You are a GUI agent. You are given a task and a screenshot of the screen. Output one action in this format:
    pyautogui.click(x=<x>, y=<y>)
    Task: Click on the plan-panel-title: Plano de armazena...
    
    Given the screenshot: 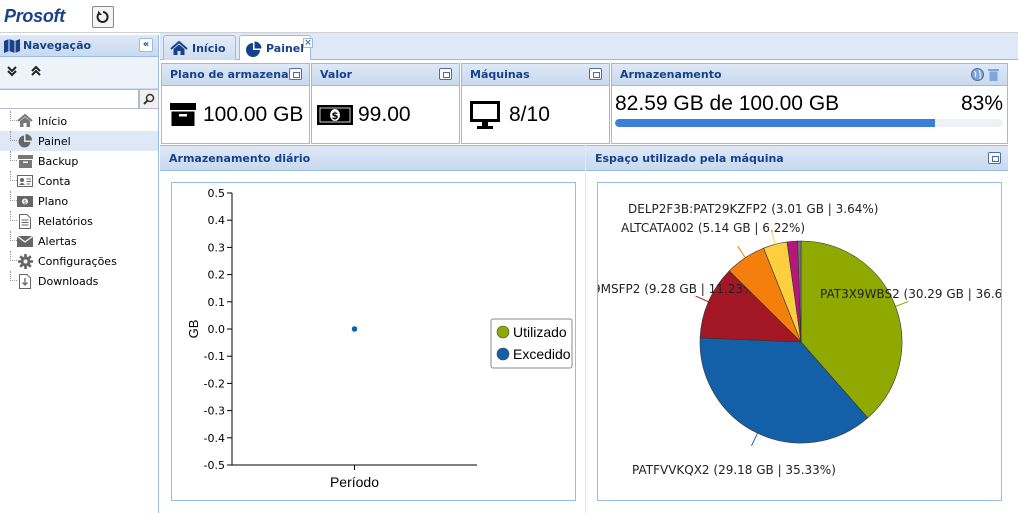 What is the action you would take?
    pyautogui.click(x=236, y=74)
    